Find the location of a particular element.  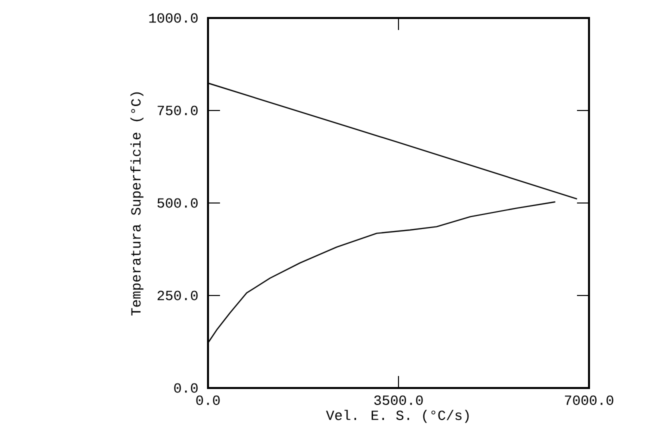

y-tick-label: 500.0 is located at coordinates (178, 203).